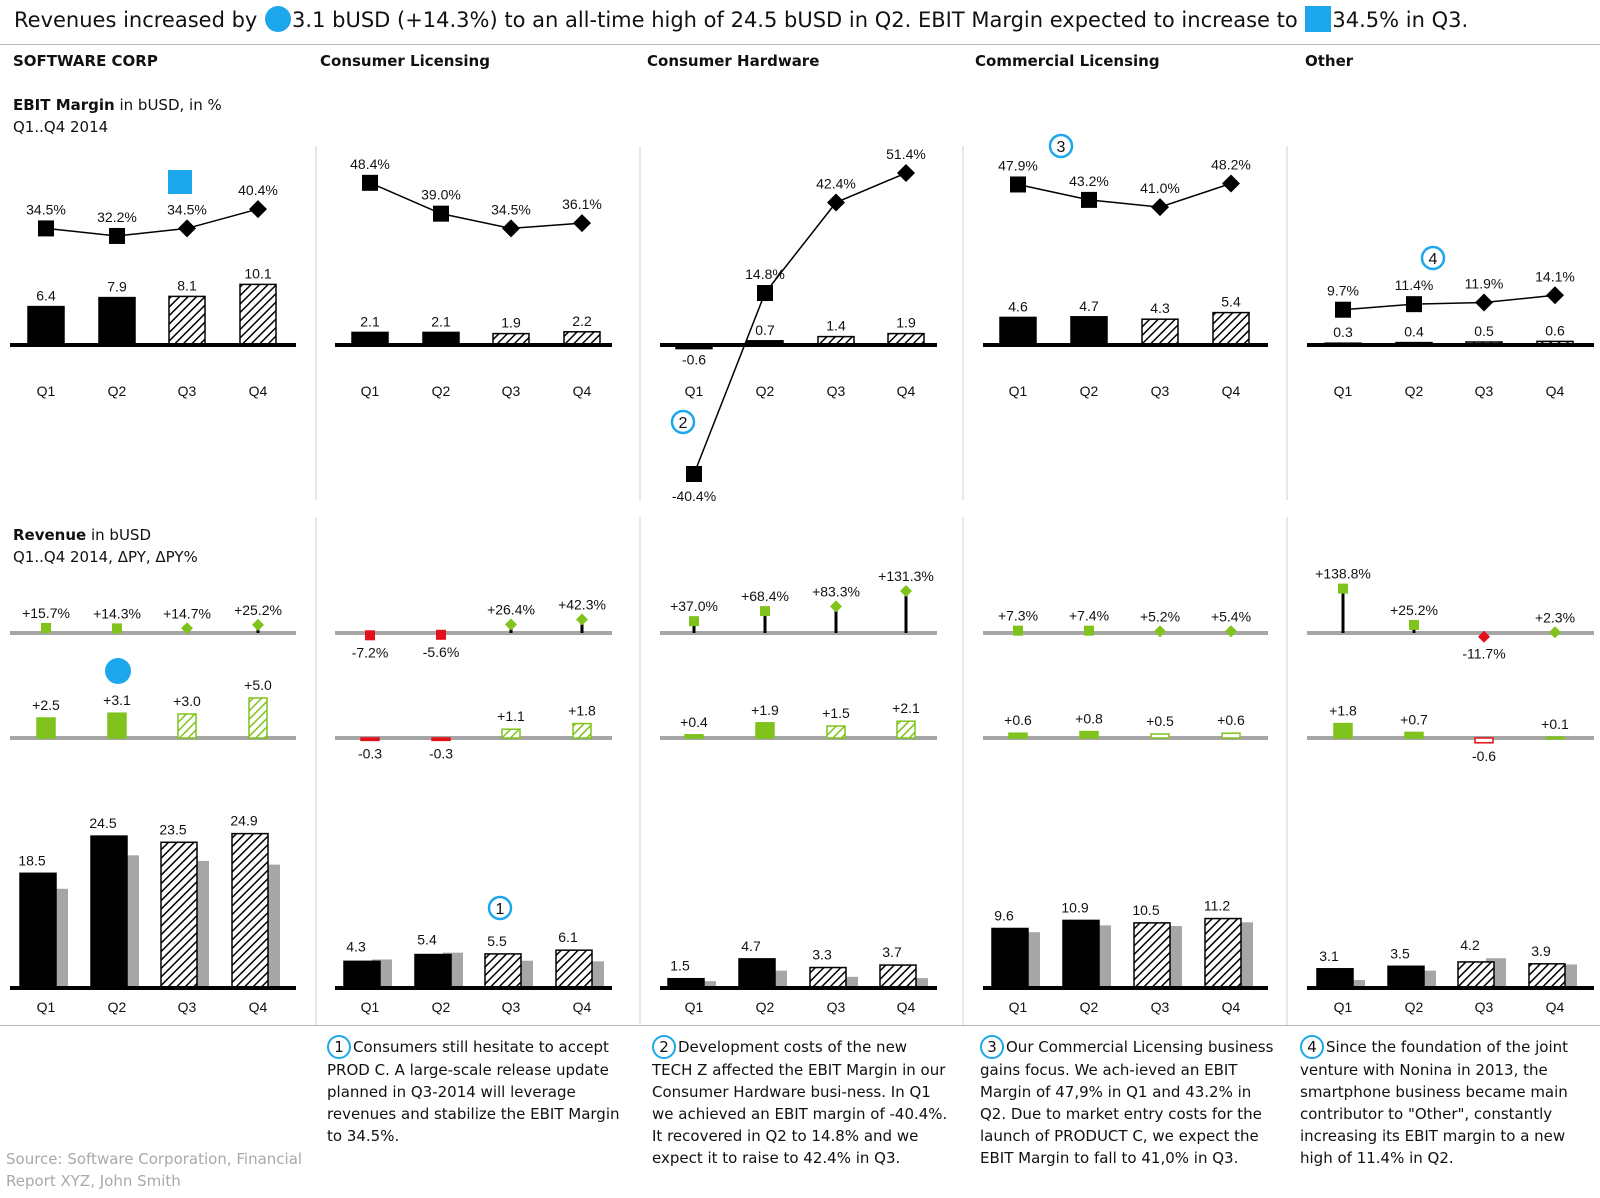 This screenshot has width=1600, height=1198. Describe the element at coordinates (46, 209) in the screenshot. I see `panel-0-margin-label-0: 34.5%` at that location.